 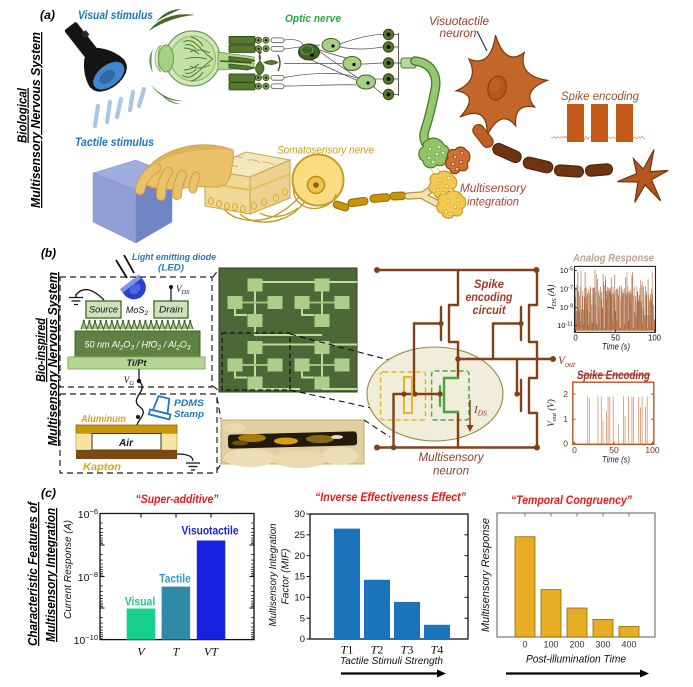 I want to click on svg-text: T2, so click(x=377, y=650).